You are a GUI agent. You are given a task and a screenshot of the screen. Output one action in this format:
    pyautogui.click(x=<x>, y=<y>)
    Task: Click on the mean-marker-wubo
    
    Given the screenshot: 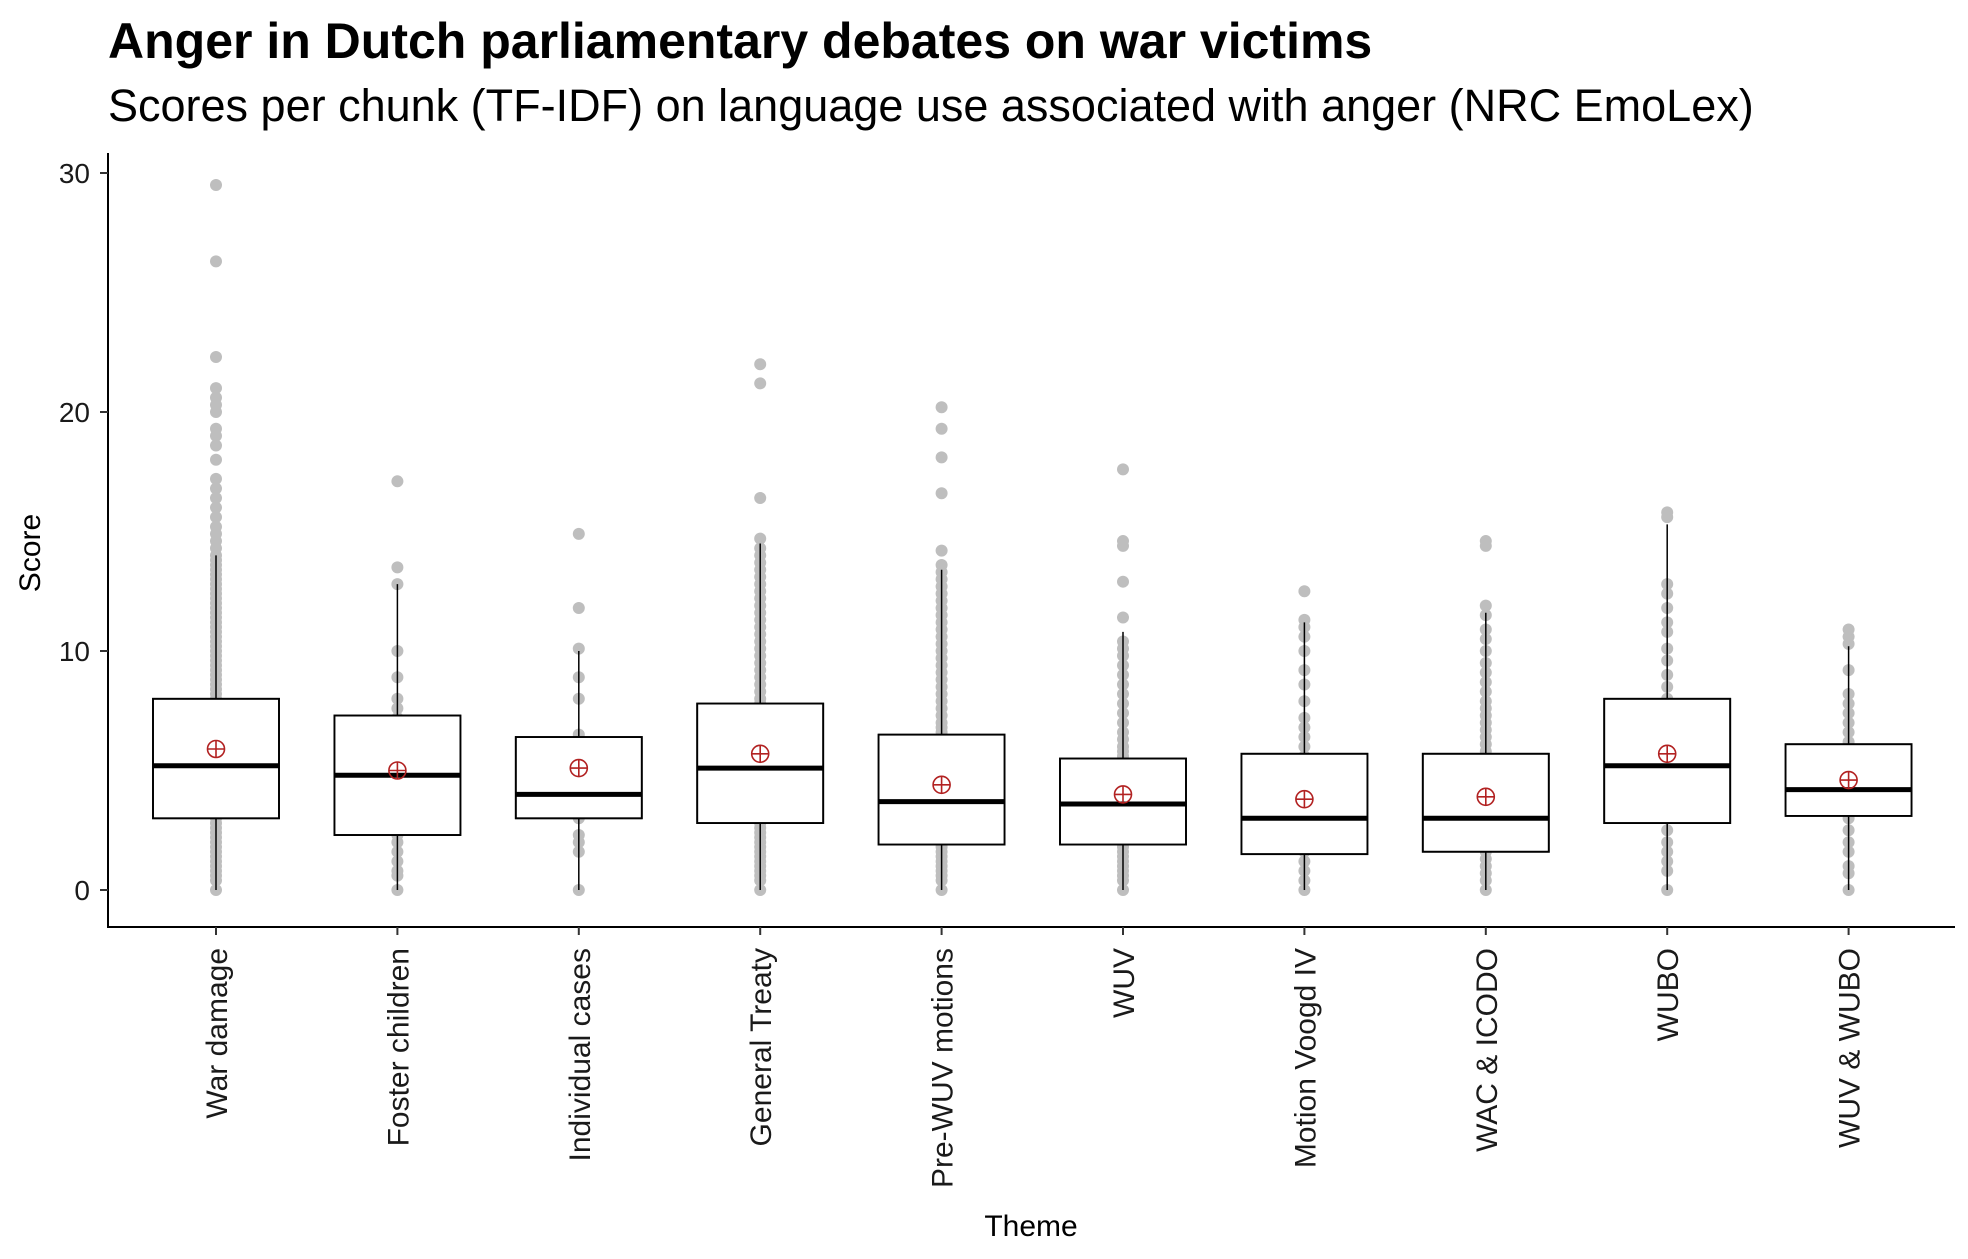 What is the action you would take?
    pyautogui.click(x=1667, y=754)
    